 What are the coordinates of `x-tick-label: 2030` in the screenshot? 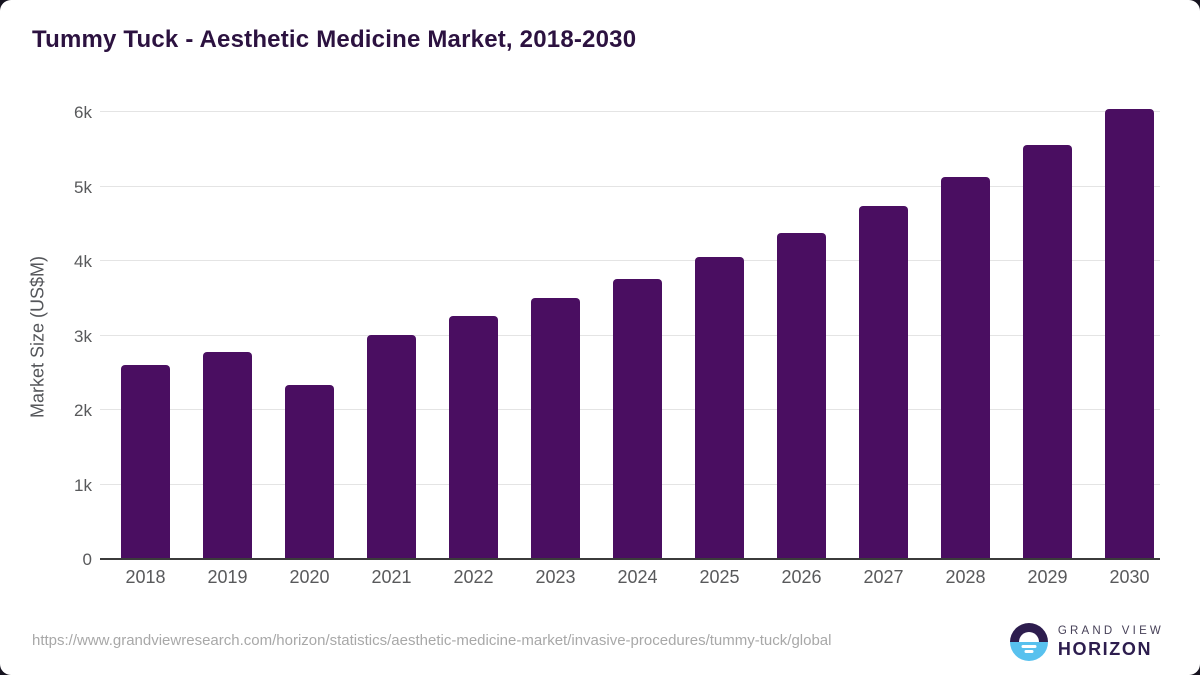 It's located at (1129, 577).